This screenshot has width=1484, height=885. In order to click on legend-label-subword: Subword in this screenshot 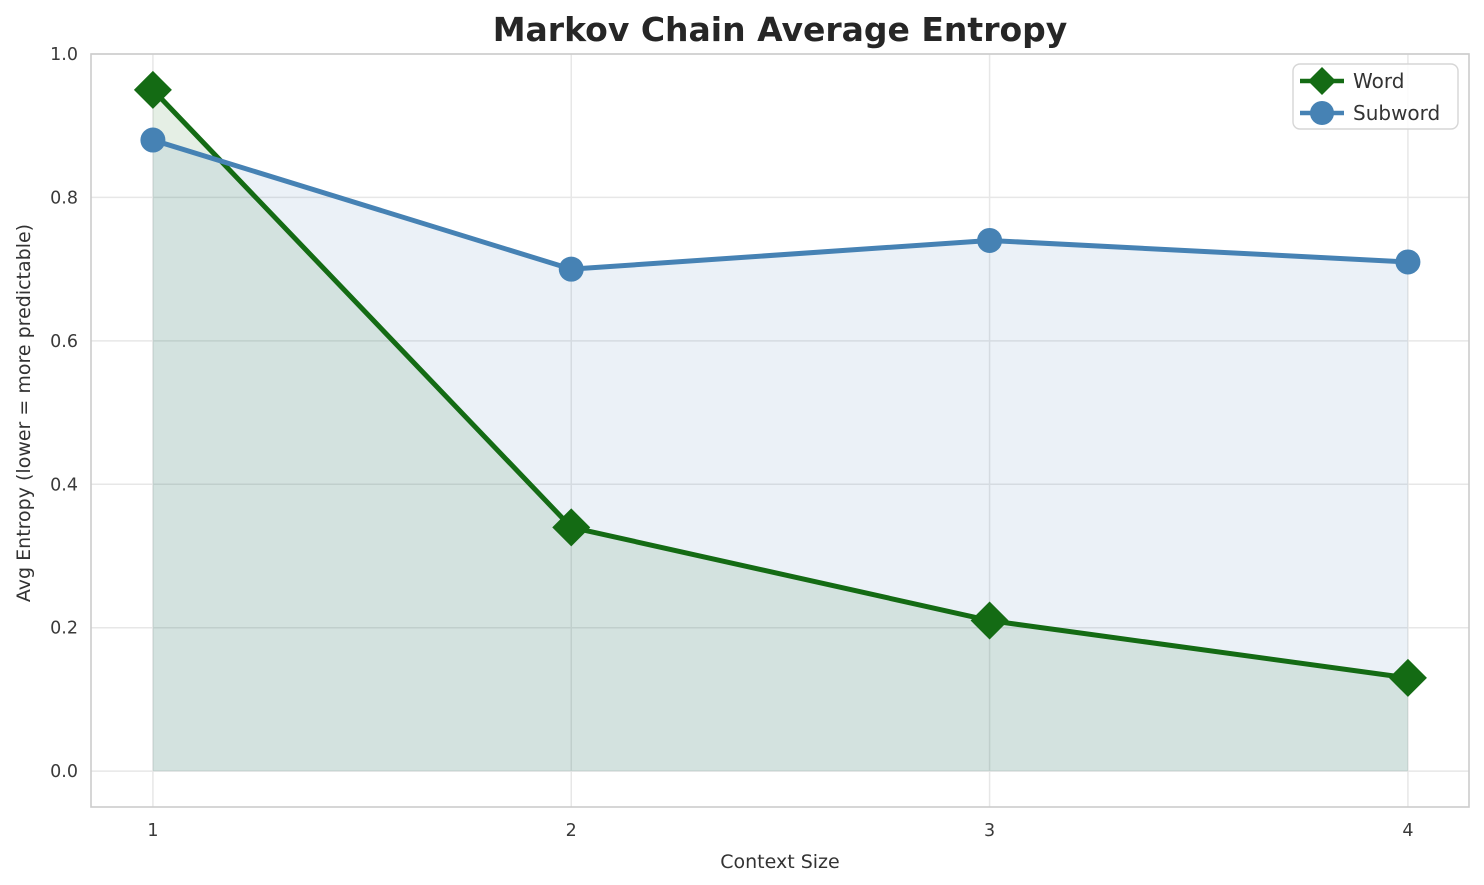, I will do `click(1396, 113)`.